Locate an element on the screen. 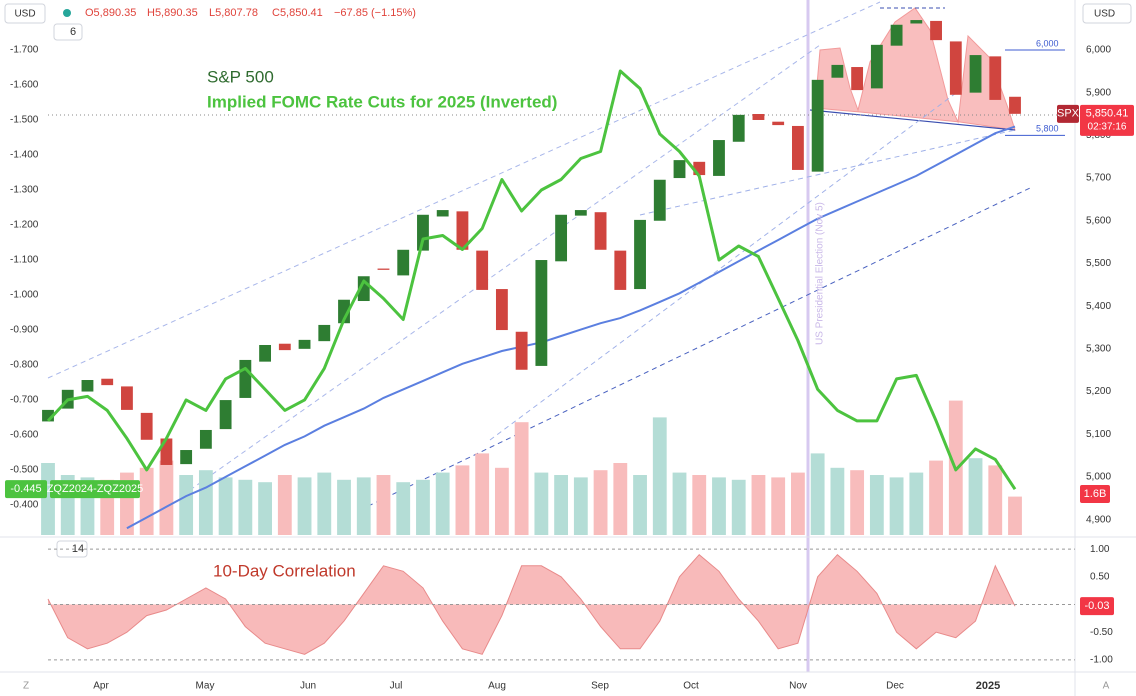 Image resolution: width=1136 pixels, height=696 pixels. y-tick-label: 5,500 is located at coordinates (1098, 263).